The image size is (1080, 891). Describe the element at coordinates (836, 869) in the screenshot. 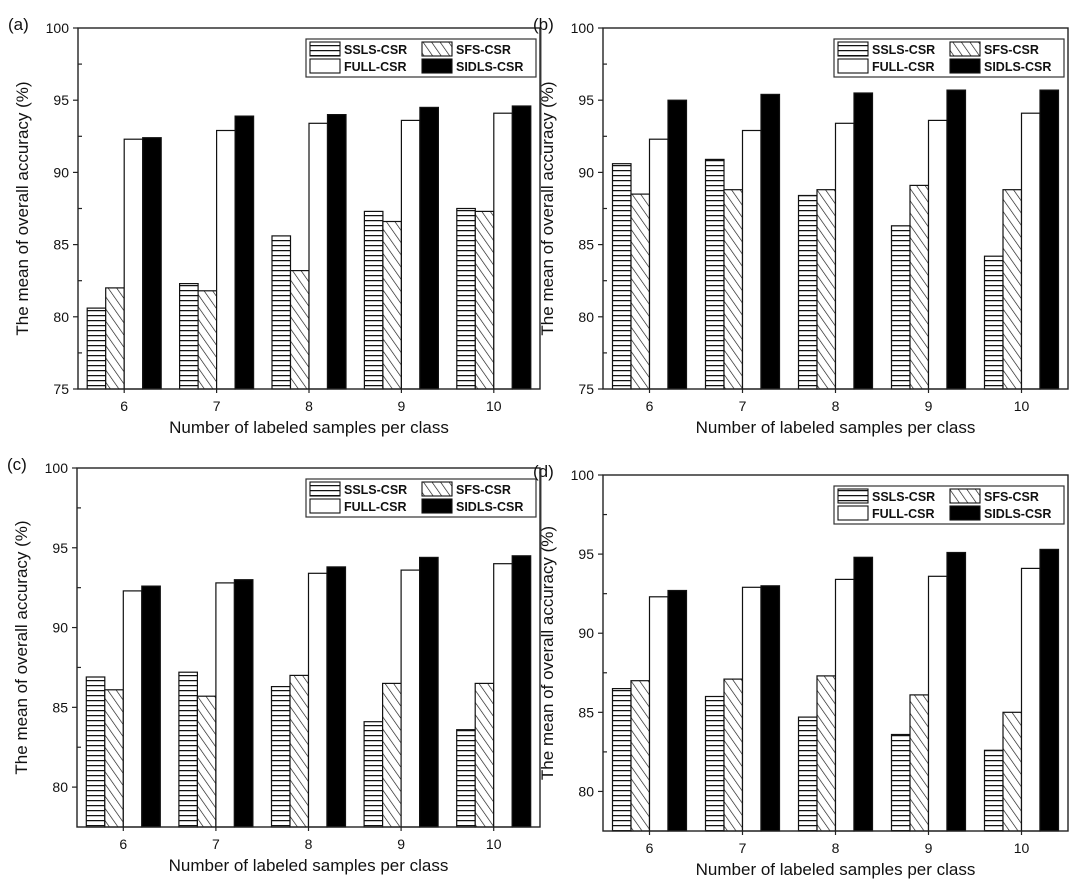

I see `x-axis-title: Number of labeled samples per class` at that location.